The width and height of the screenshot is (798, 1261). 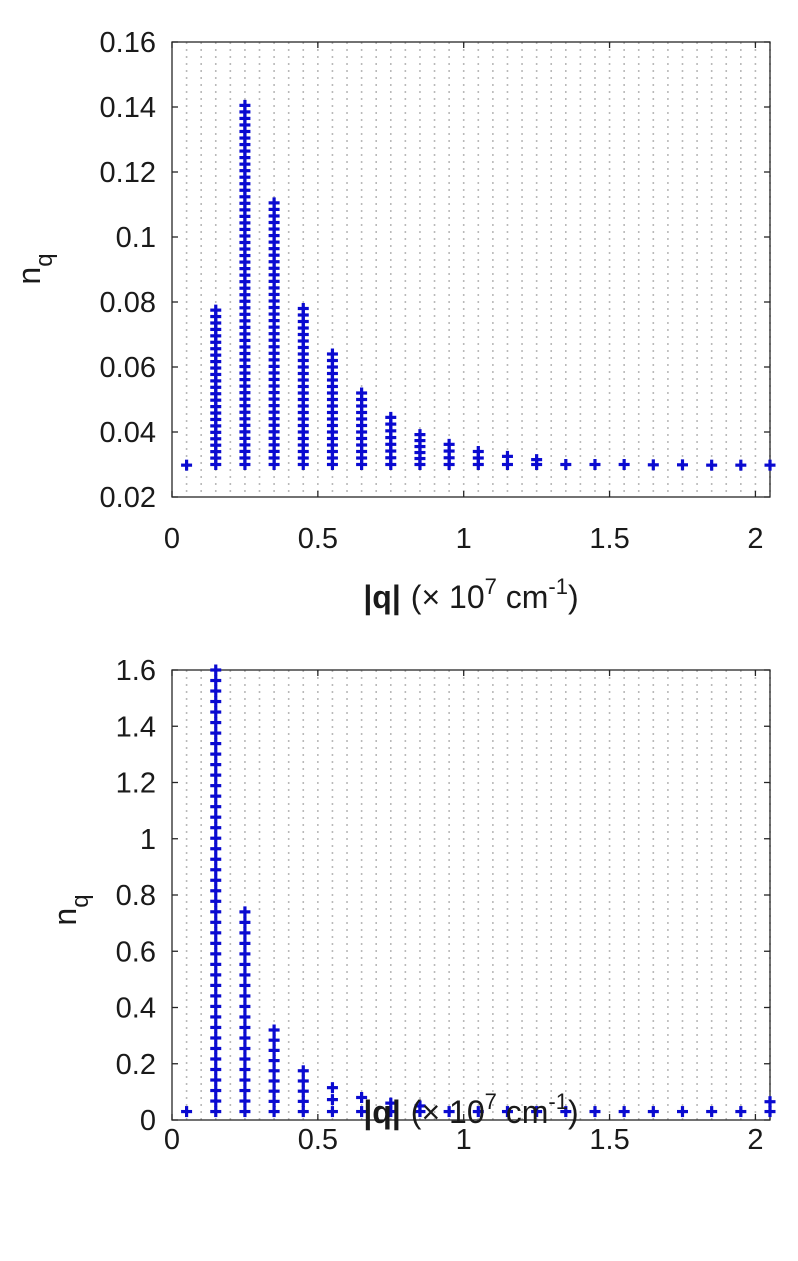 I want to click on y-tick-label: 0.02, so click(x=128, y=498).